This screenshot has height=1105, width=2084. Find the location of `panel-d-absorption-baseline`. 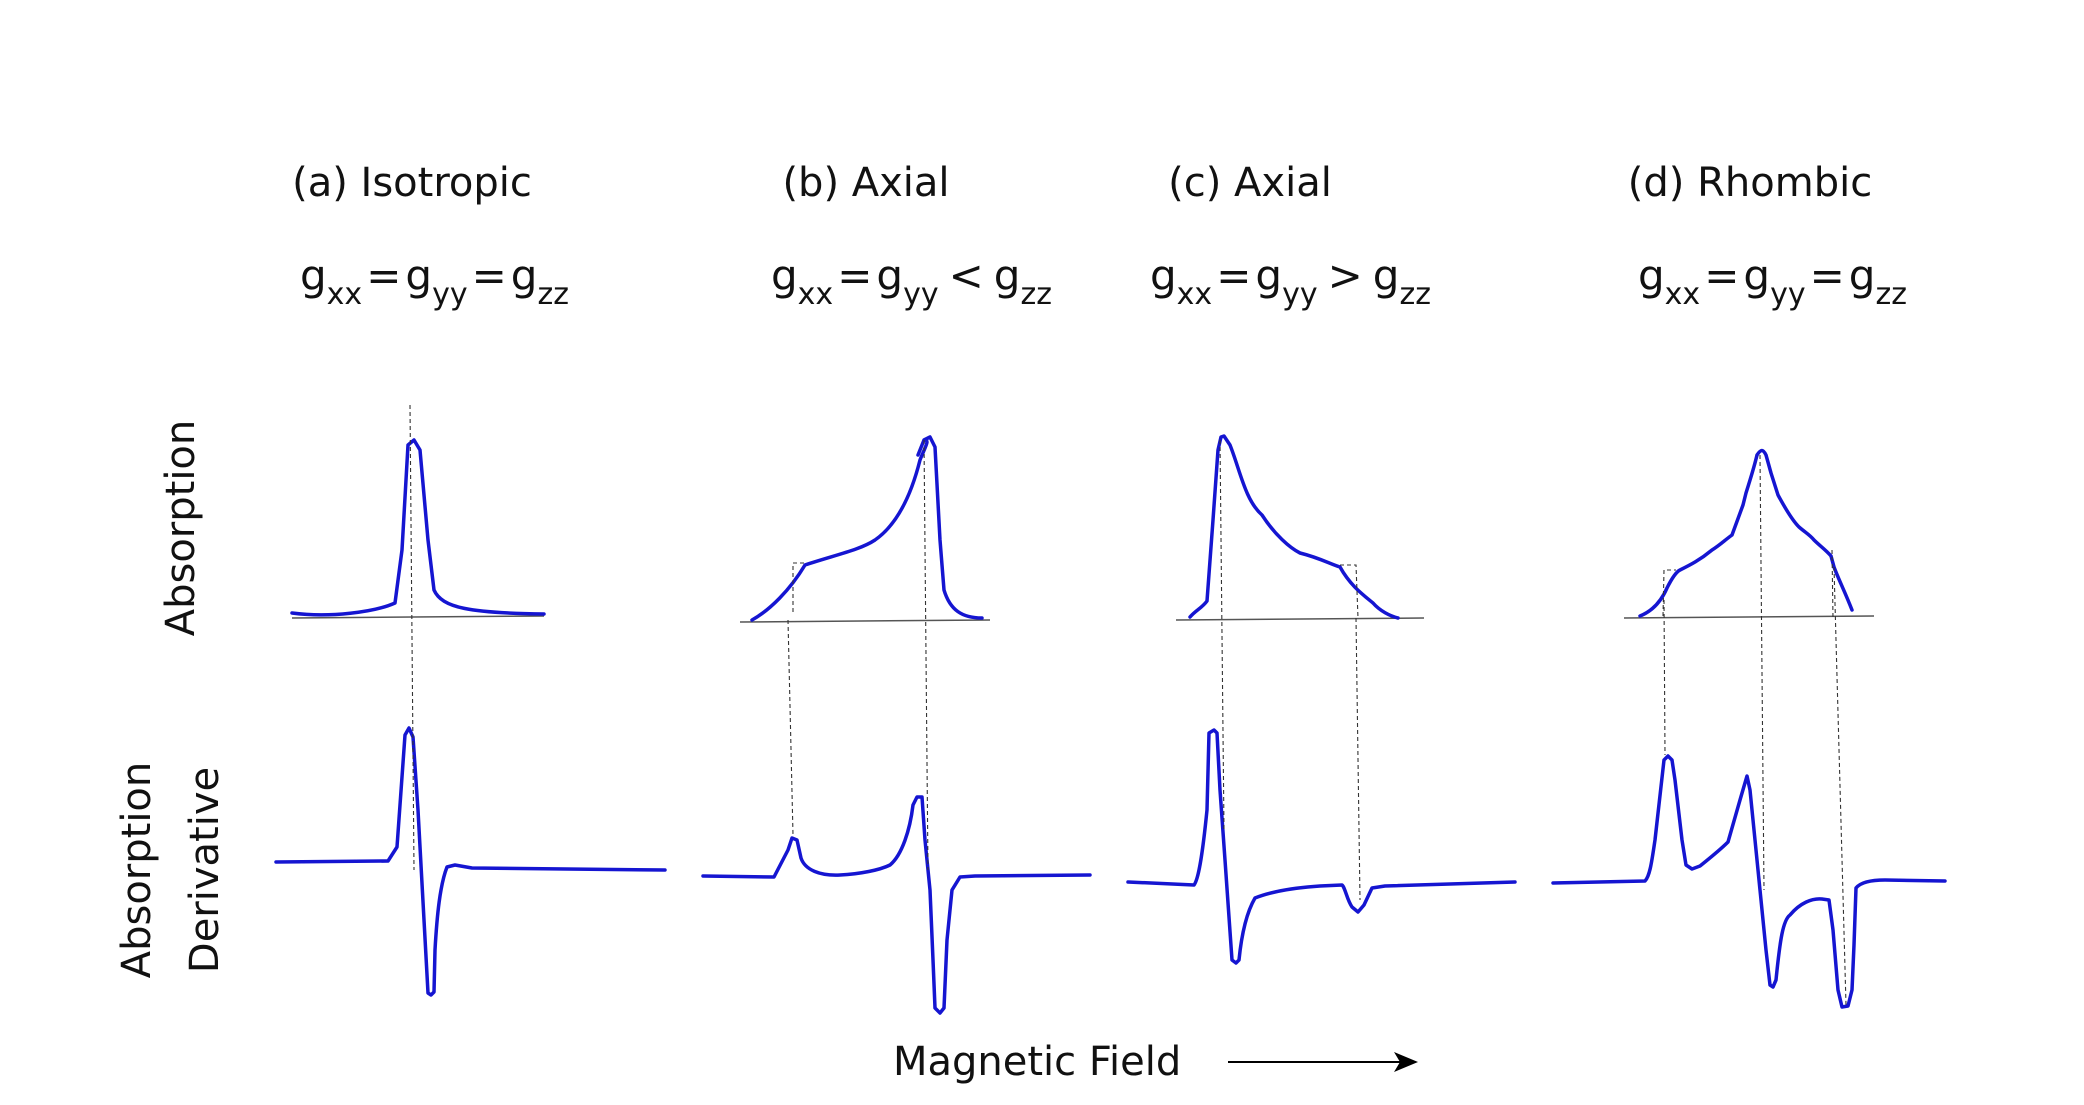

panel-d-absorption-baseline is located at coordinates (1749, 617).